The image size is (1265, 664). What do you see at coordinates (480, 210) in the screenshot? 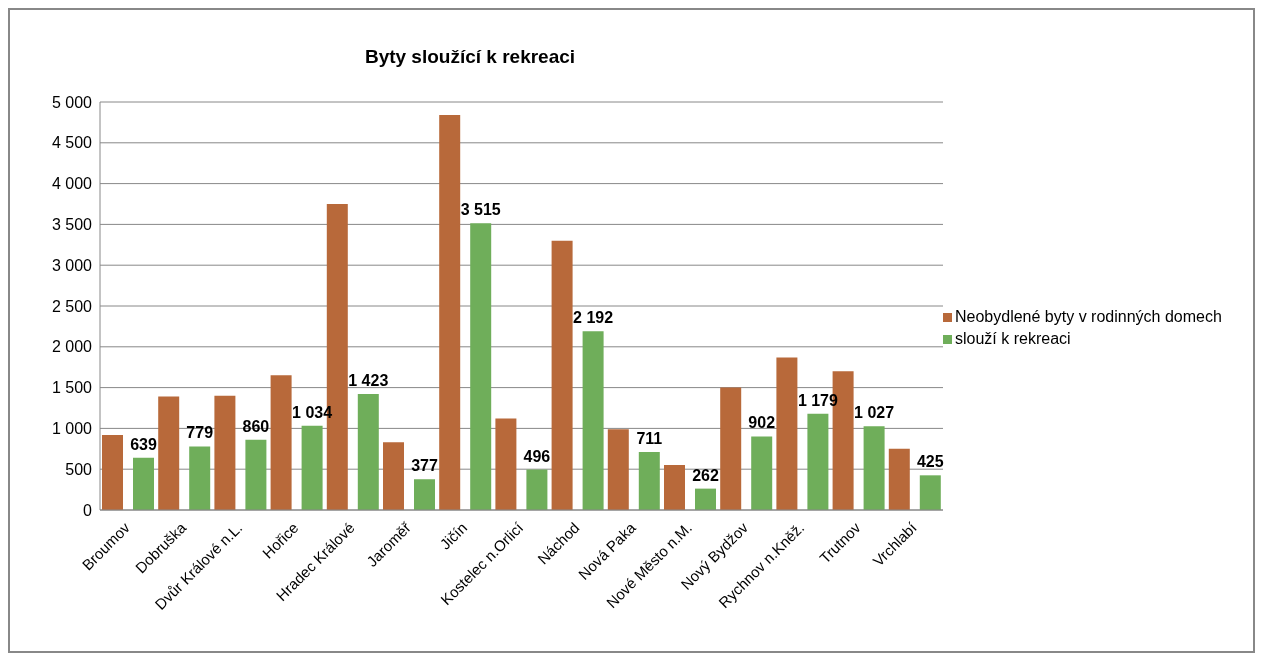
I see `data-label: 3 515` at bounding box center [480, 210].